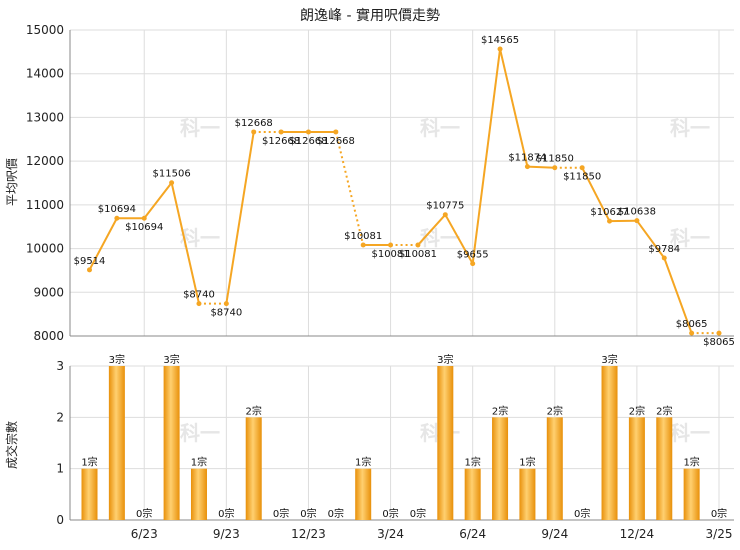  Describe the element at coordinates (719, 342) in the screenshot. I see `line-data-label: $8065` at that location.